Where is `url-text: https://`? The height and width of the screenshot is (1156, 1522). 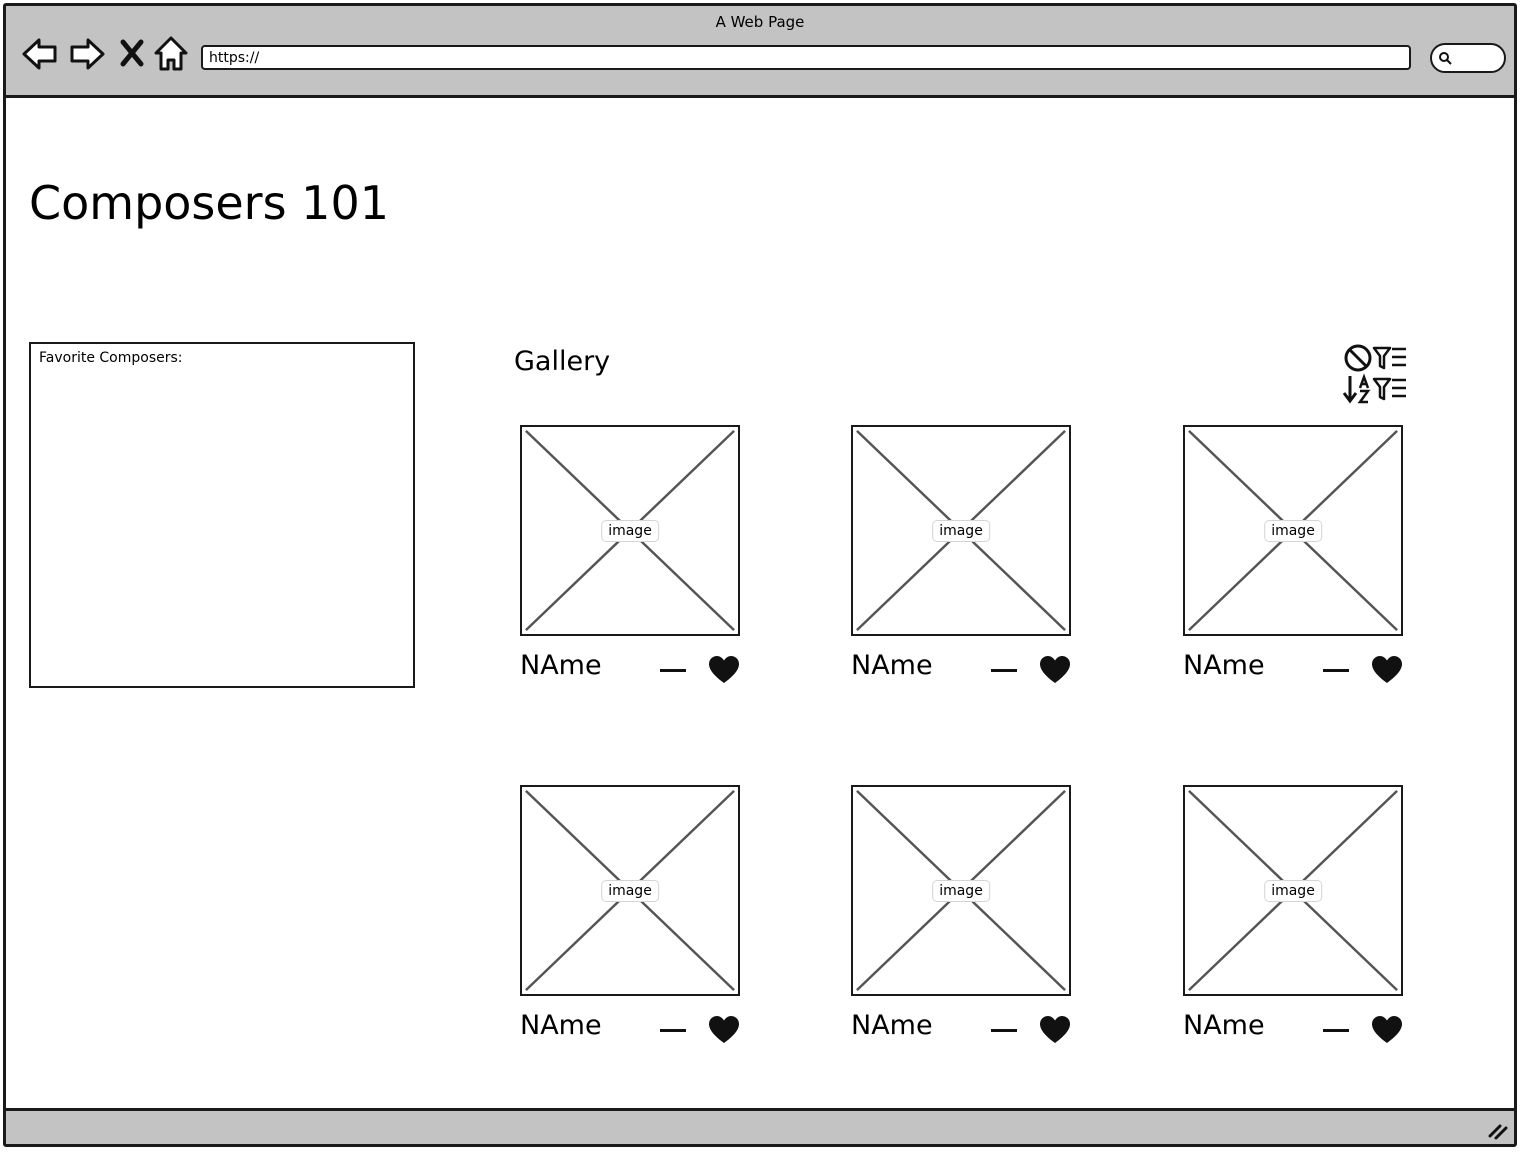
url-text: https:// is located at coordinates (234, 58).